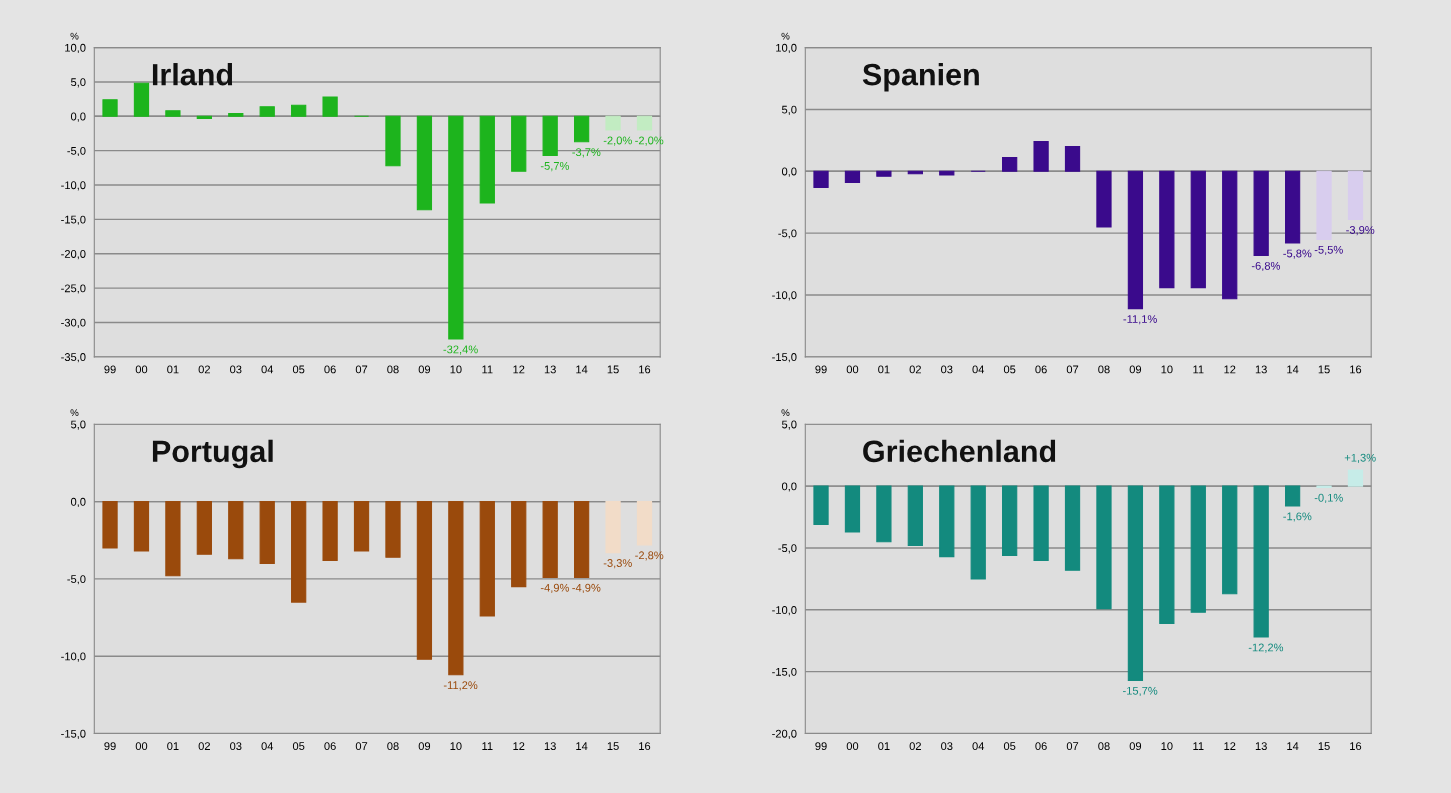 The height and width of the screenshot is (793, 1451). What do you see at coordinates (1140, 320) in the screenshot?
I see `data-label: -11,1%` at bounding box center [1140, 320].